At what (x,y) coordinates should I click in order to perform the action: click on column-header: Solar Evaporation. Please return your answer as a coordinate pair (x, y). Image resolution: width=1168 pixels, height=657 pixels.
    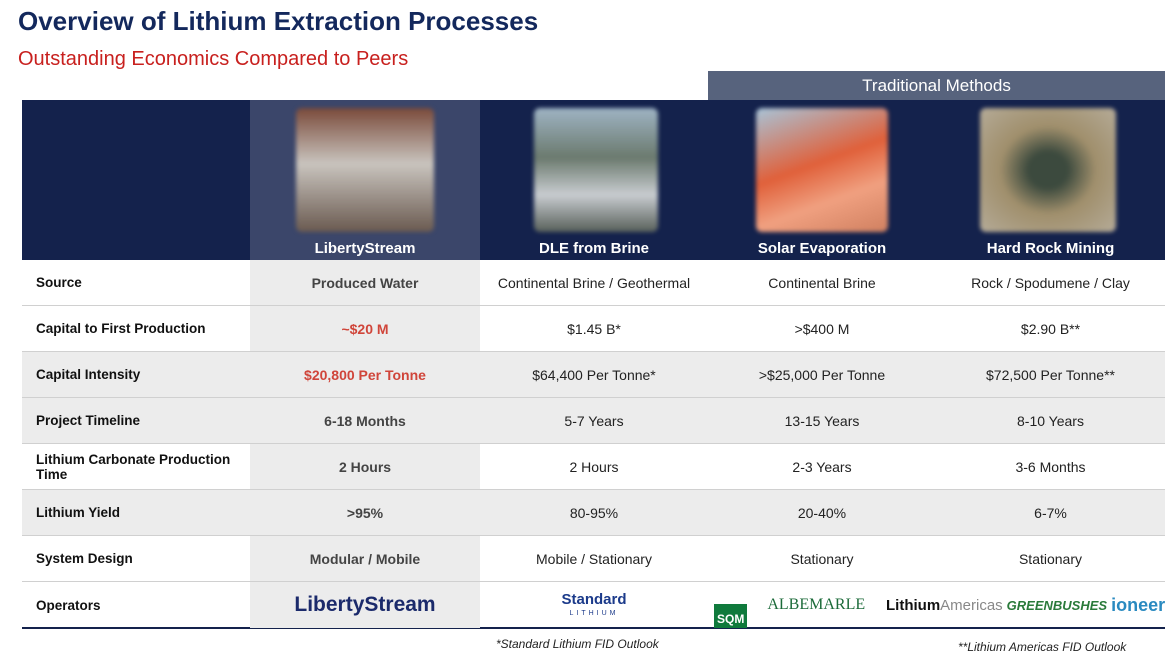
    Looking at the image, I should click on (822, 248).